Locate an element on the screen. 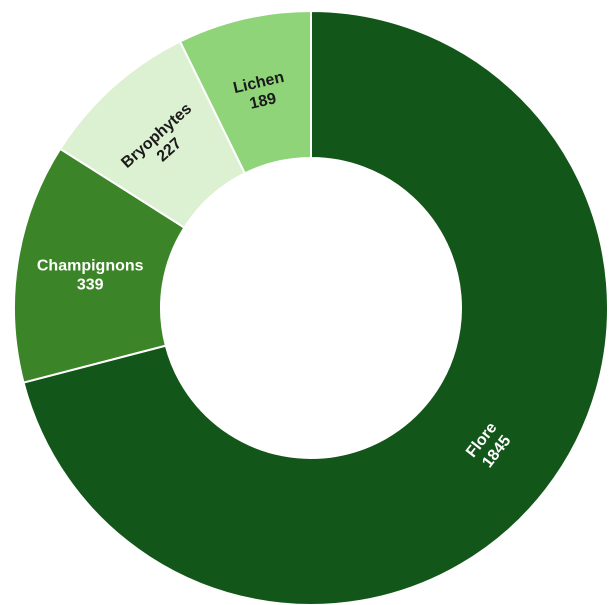  slice-label-value: 189 is located at coordinates (263, 101).